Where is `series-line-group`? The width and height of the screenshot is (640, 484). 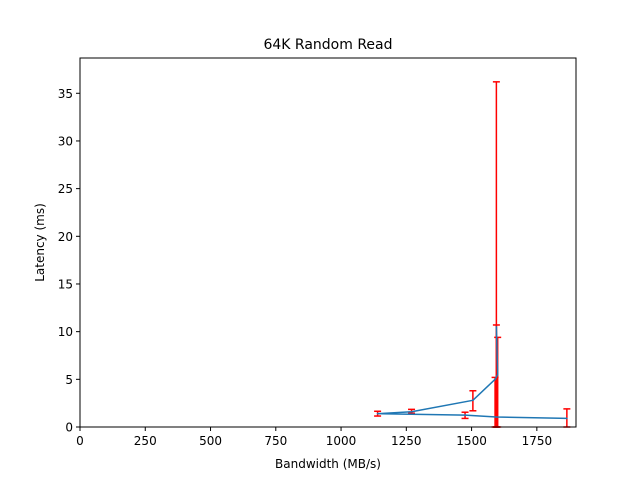
series-line-group is located at coordinates (472, 373).